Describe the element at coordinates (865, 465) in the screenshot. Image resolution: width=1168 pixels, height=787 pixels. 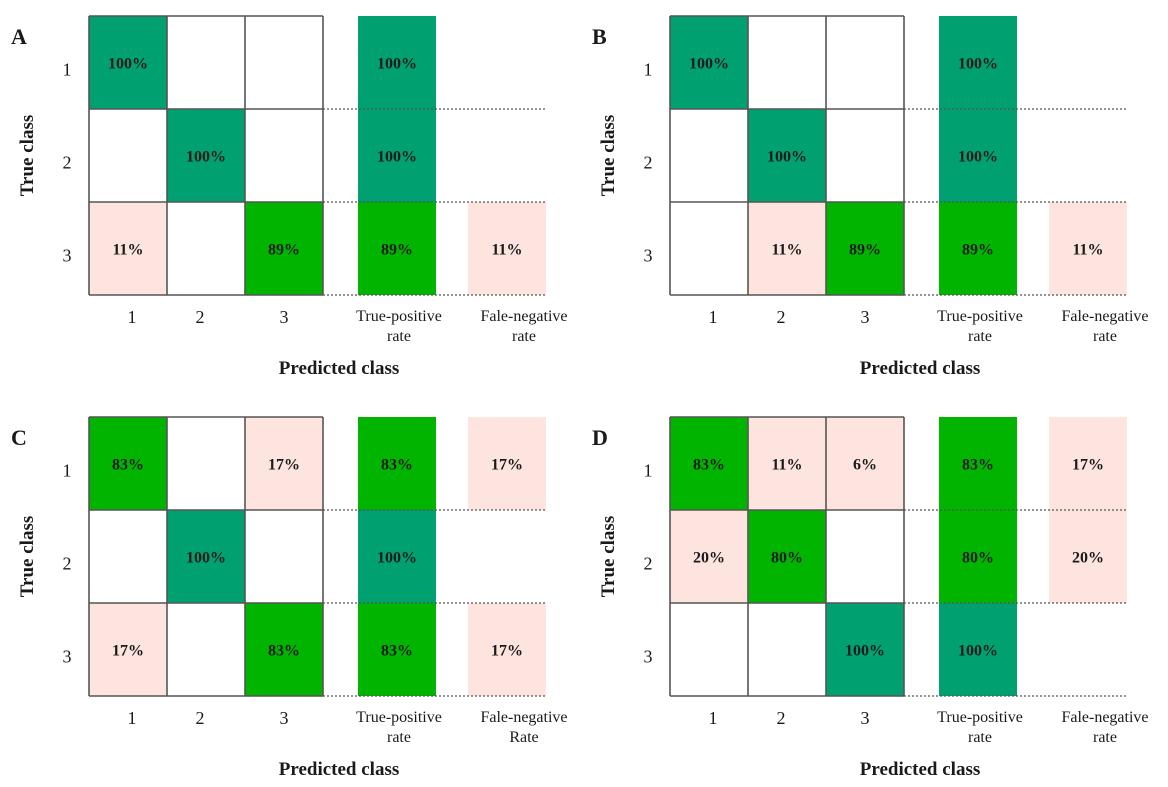
I see `matrix-cell-label: 6%` at that location.